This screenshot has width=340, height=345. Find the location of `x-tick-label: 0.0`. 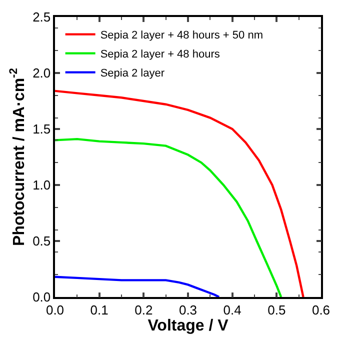

x-tick-label: 0.0 is located at coordinates (55, 310).